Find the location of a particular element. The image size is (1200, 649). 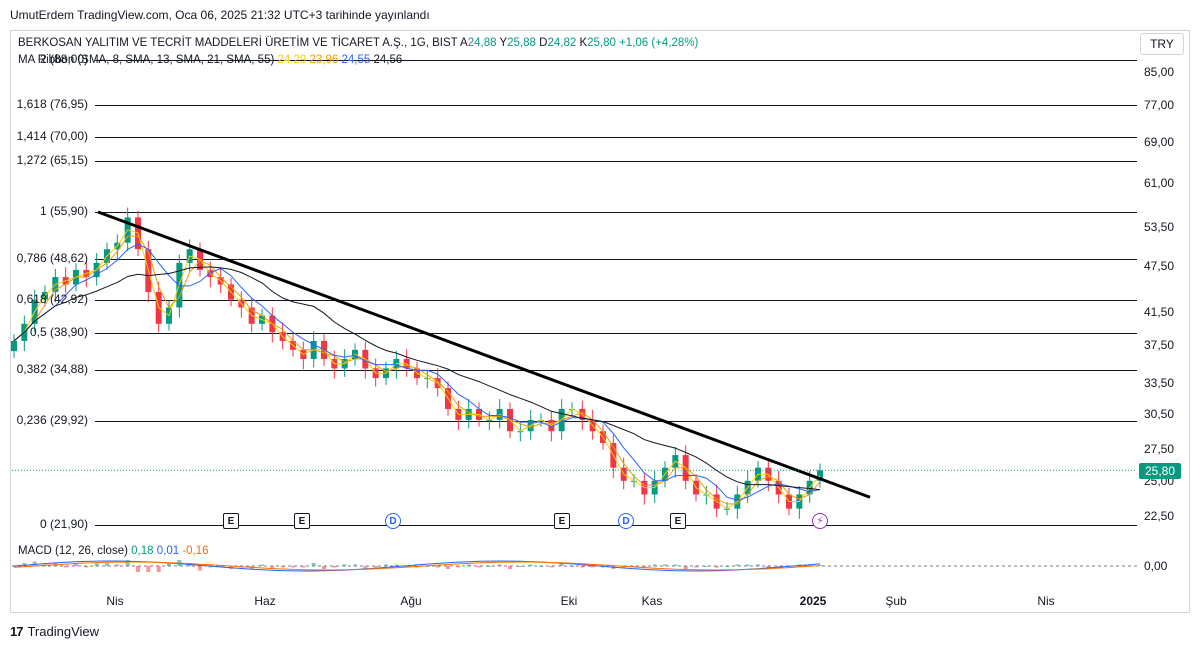

price-tick-label: 27,50 is located at coordinates (1159, 448).